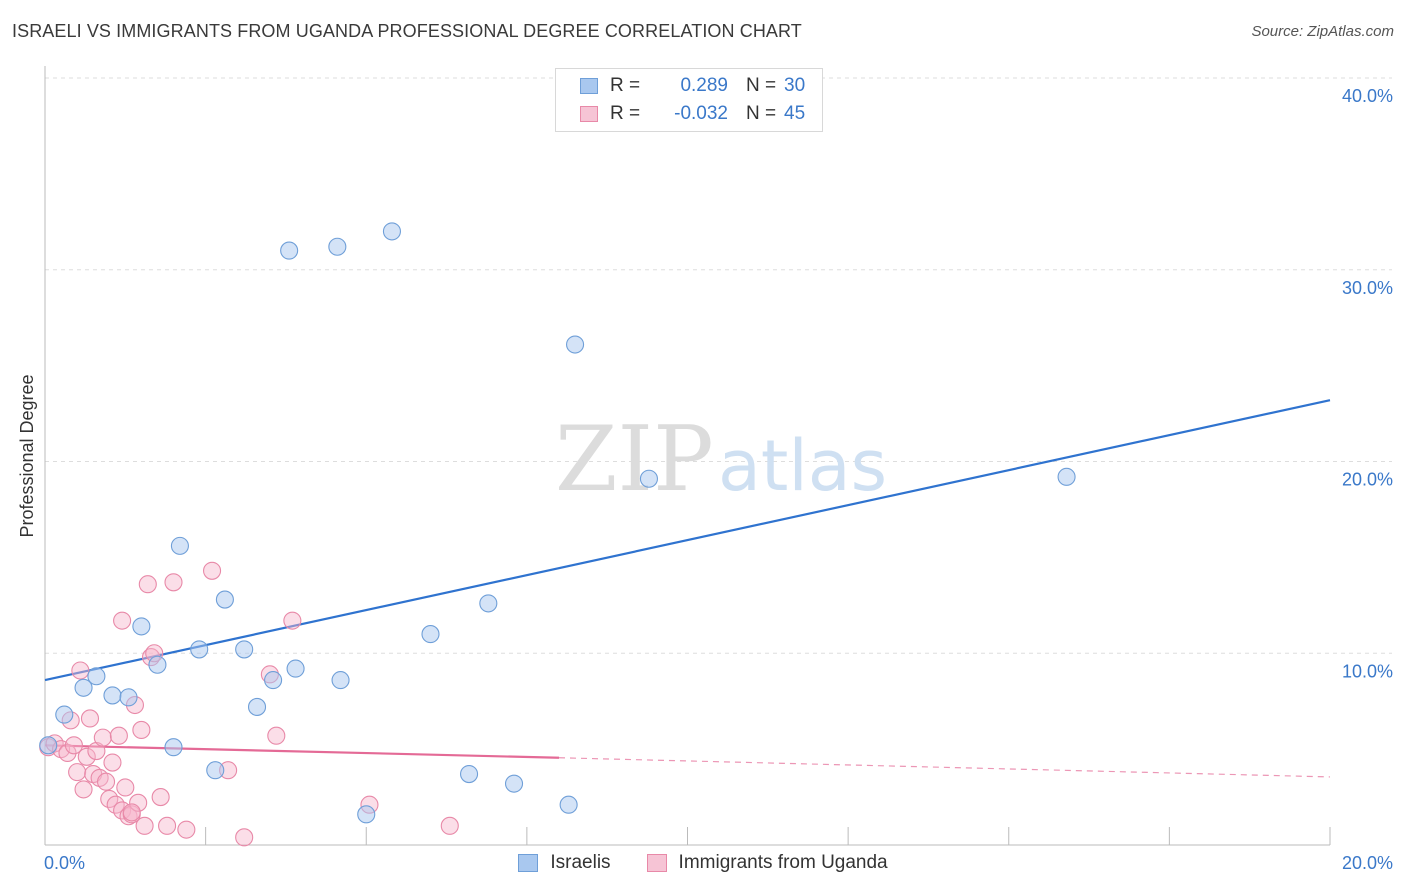 This screenshot has height=892, width=1406. Describe the element at coordinates (689, 100) in the screenshot. I see `stats-legend: R = 0.289 N = 30 R = -0.032 N = 45` at that location.